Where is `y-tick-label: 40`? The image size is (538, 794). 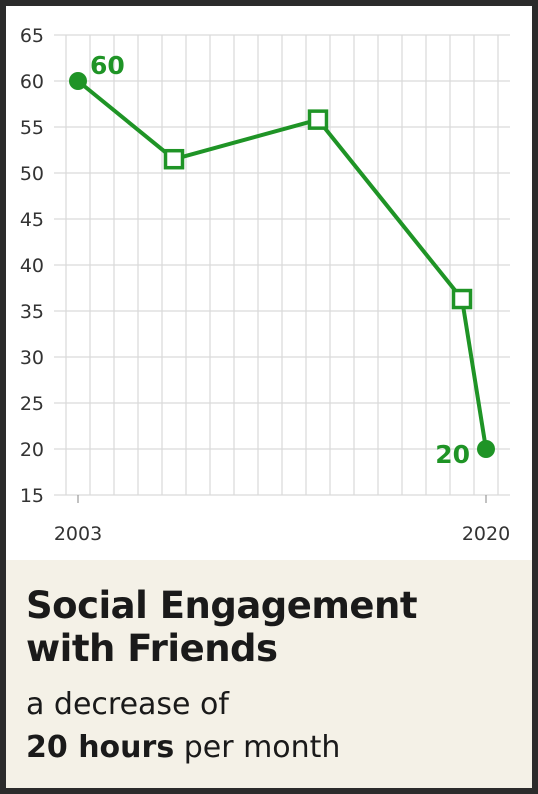
y-tick-label: 40 is located at coordinates (32, 266).